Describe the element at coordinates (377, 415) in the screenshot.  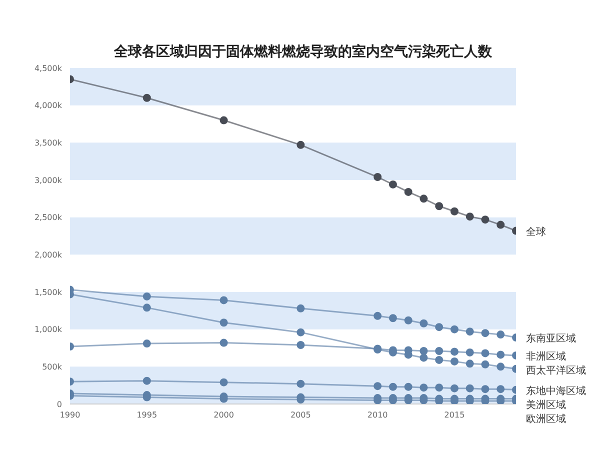
I see `x-tick-label: 2010` at that location.